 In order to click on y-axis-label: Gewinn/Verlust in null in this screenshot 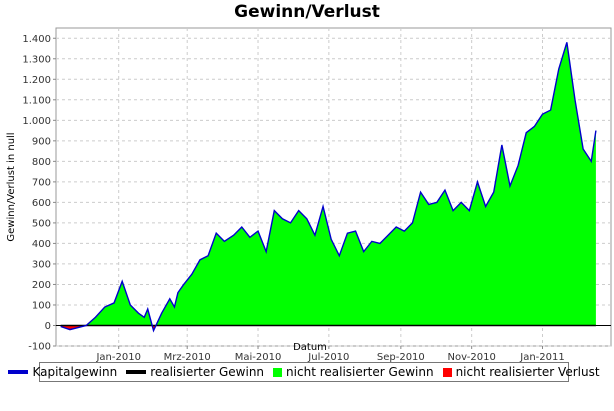, I will do `click(11, 186)`.